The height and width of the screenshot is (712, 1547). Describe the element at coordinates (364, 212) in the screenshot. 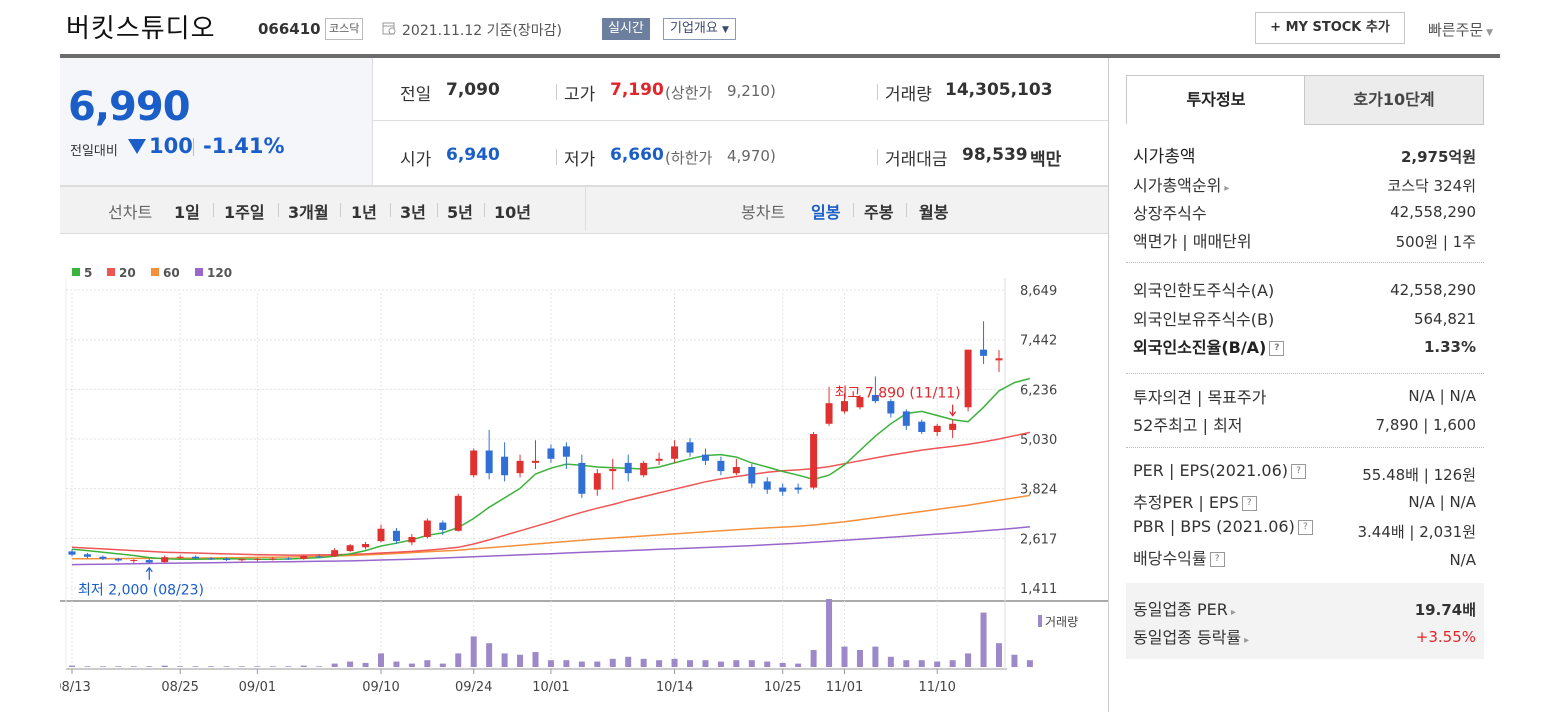

I see `period-1y: 1년` at that location.